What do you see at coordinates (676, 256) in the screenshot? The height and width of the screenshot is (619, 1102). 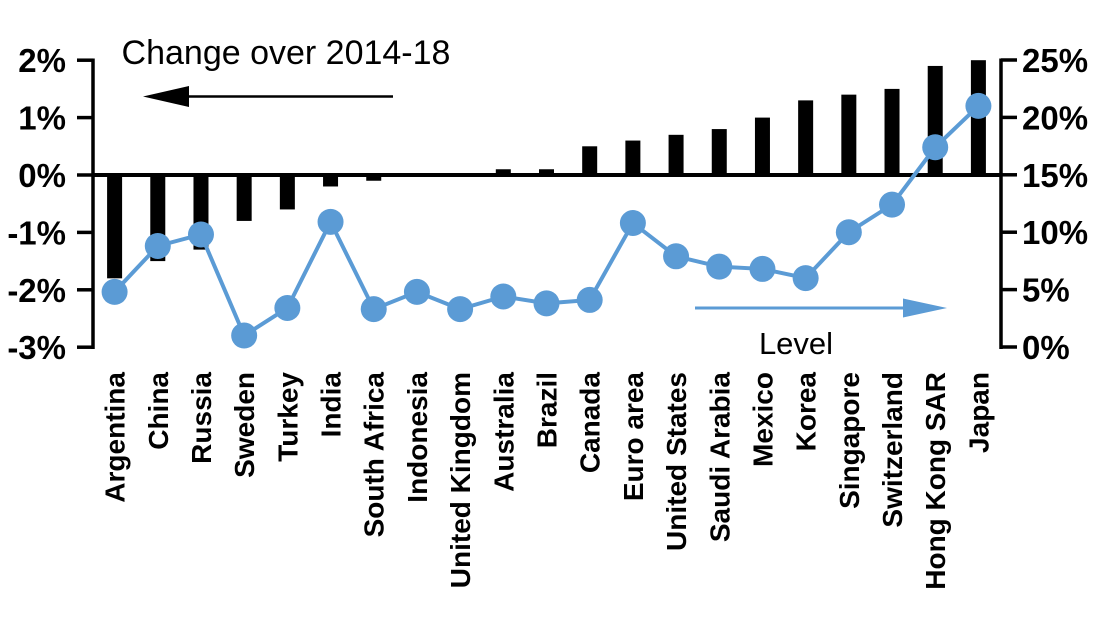 I see `level-dot-united-states` at bounding box center [676, 256].